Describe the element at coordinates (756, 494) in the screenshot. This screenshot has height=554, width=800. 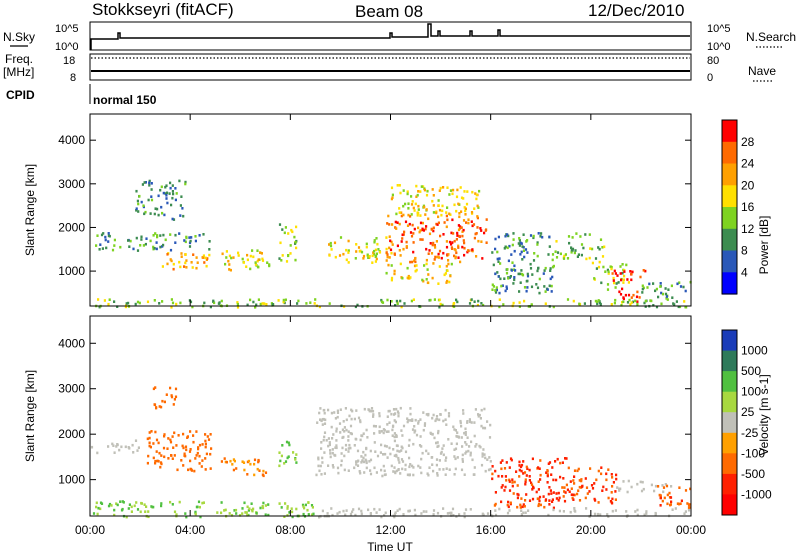
I see `colorbar-tick-label: -1000` at that location.